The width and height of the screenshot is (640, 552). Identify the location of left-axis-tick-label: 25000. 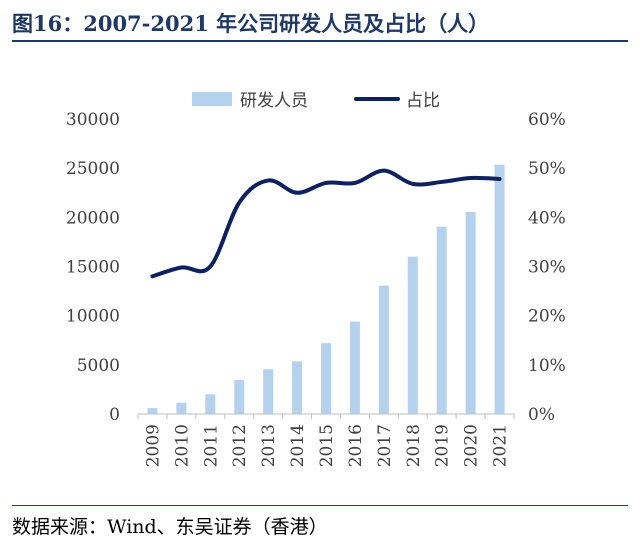
(93, 169).